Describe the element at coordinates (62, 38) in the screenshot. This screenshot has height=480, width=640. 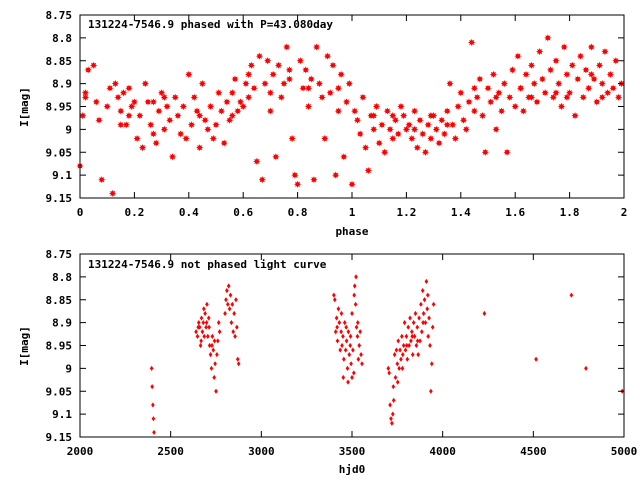
I see `phased-y-tick-label: 8.8` at that location.